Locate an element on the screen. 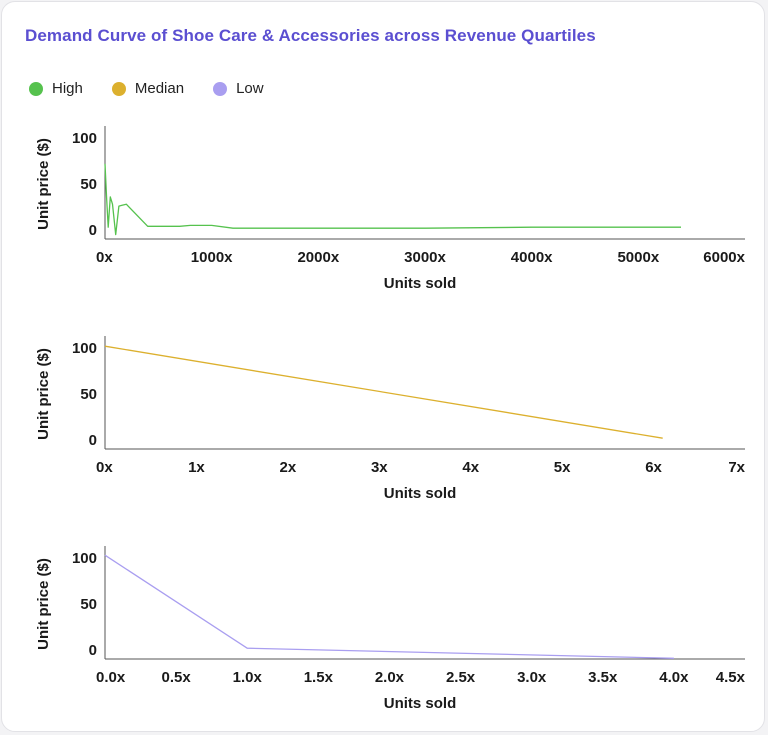 The width and height of the screenshot is (768, 735). legend-label-median: Median is located at coordinates (159, 88).